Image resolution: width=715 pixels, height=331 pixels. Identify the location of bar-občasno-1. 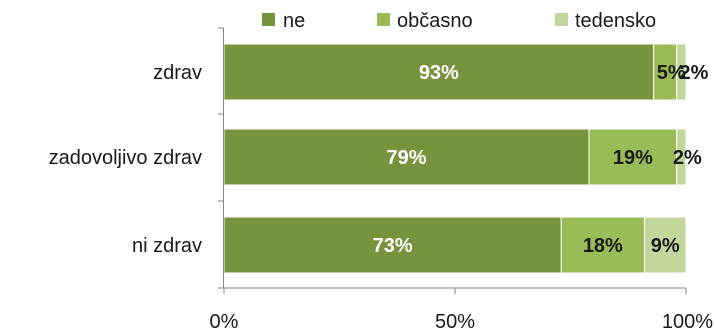
(633, 157).